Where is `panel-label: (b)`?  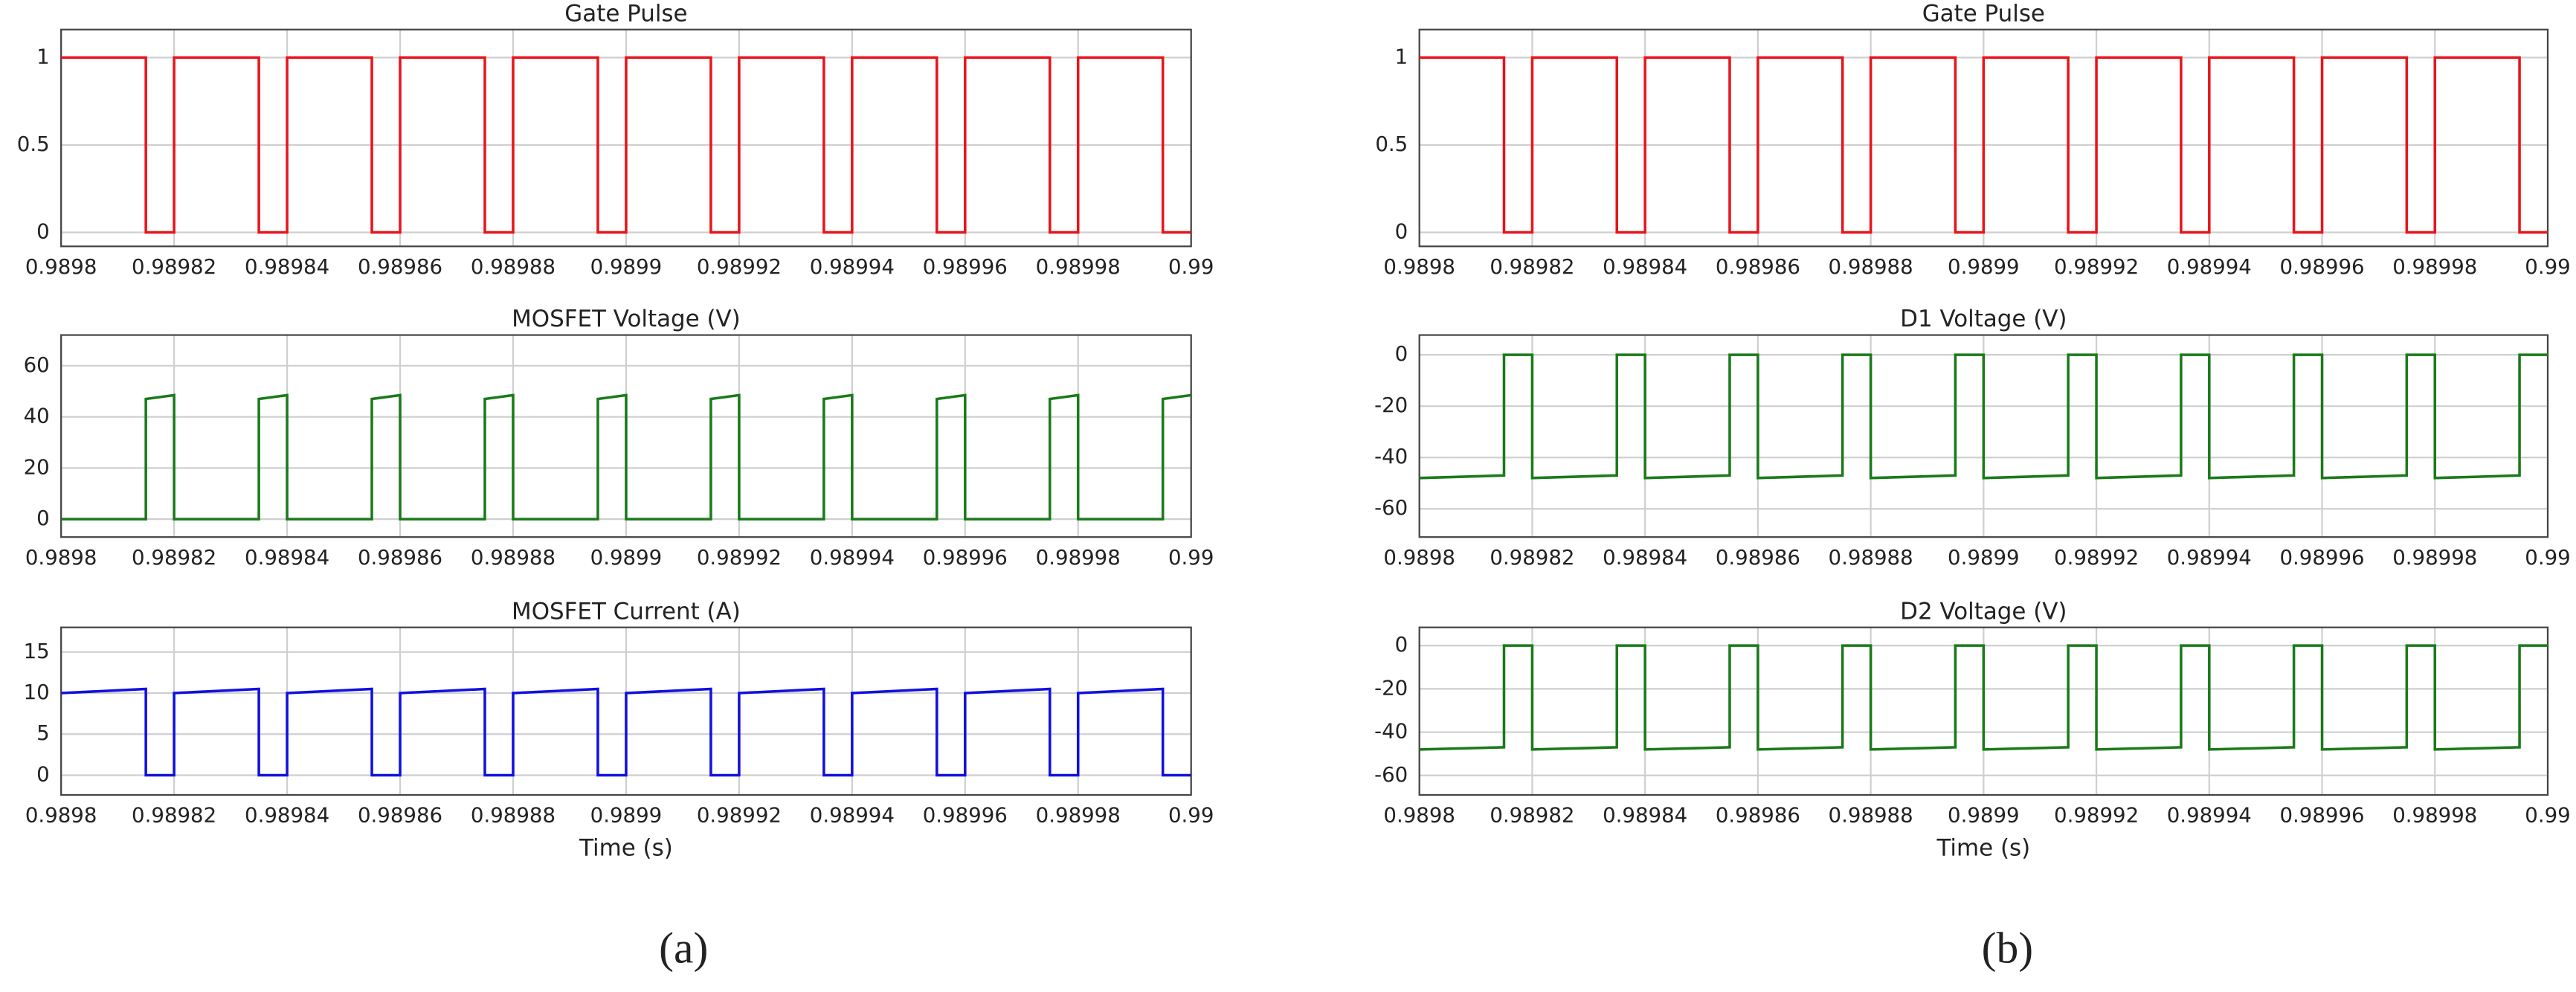 panel-label: (b) is located at coordinates (2008, 948).